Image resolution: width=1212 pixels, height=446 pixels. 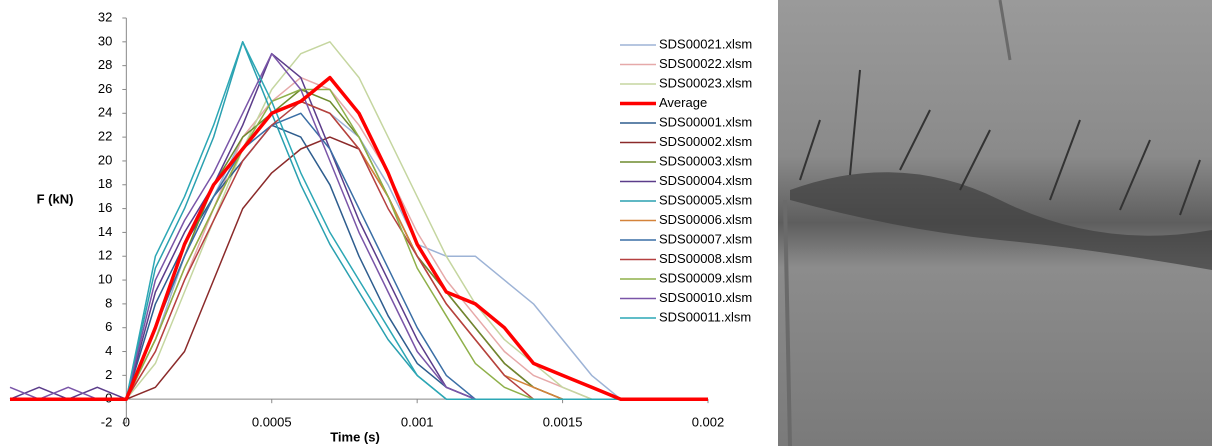 I want to click on y-tick-label: 30, so click(x=105, y=40).